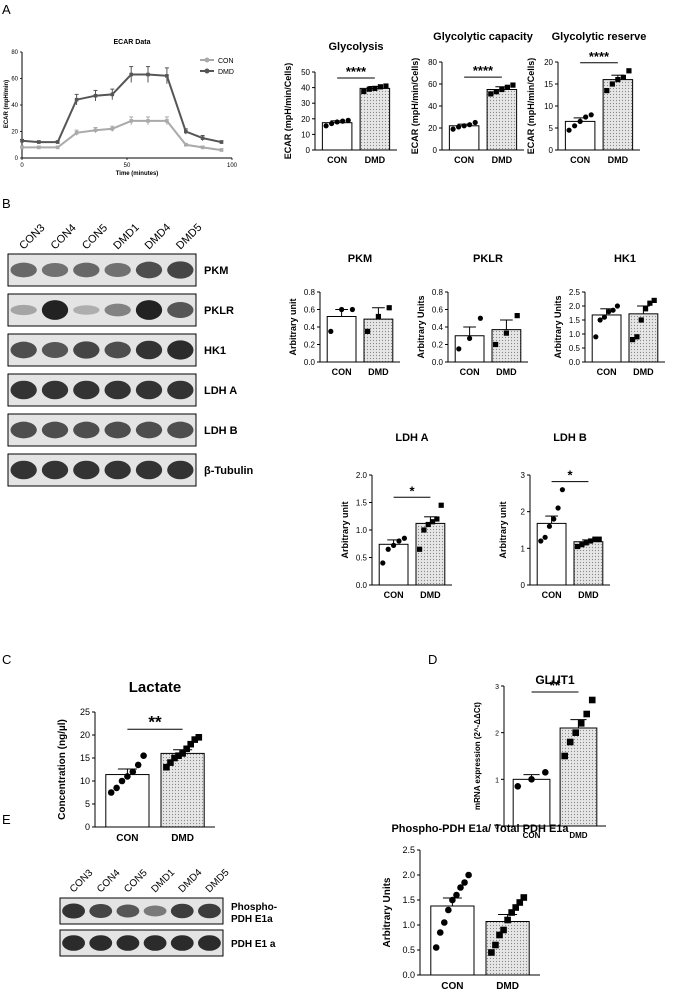  I want to click on y-tick-label: 0.5, so click(362, 558).